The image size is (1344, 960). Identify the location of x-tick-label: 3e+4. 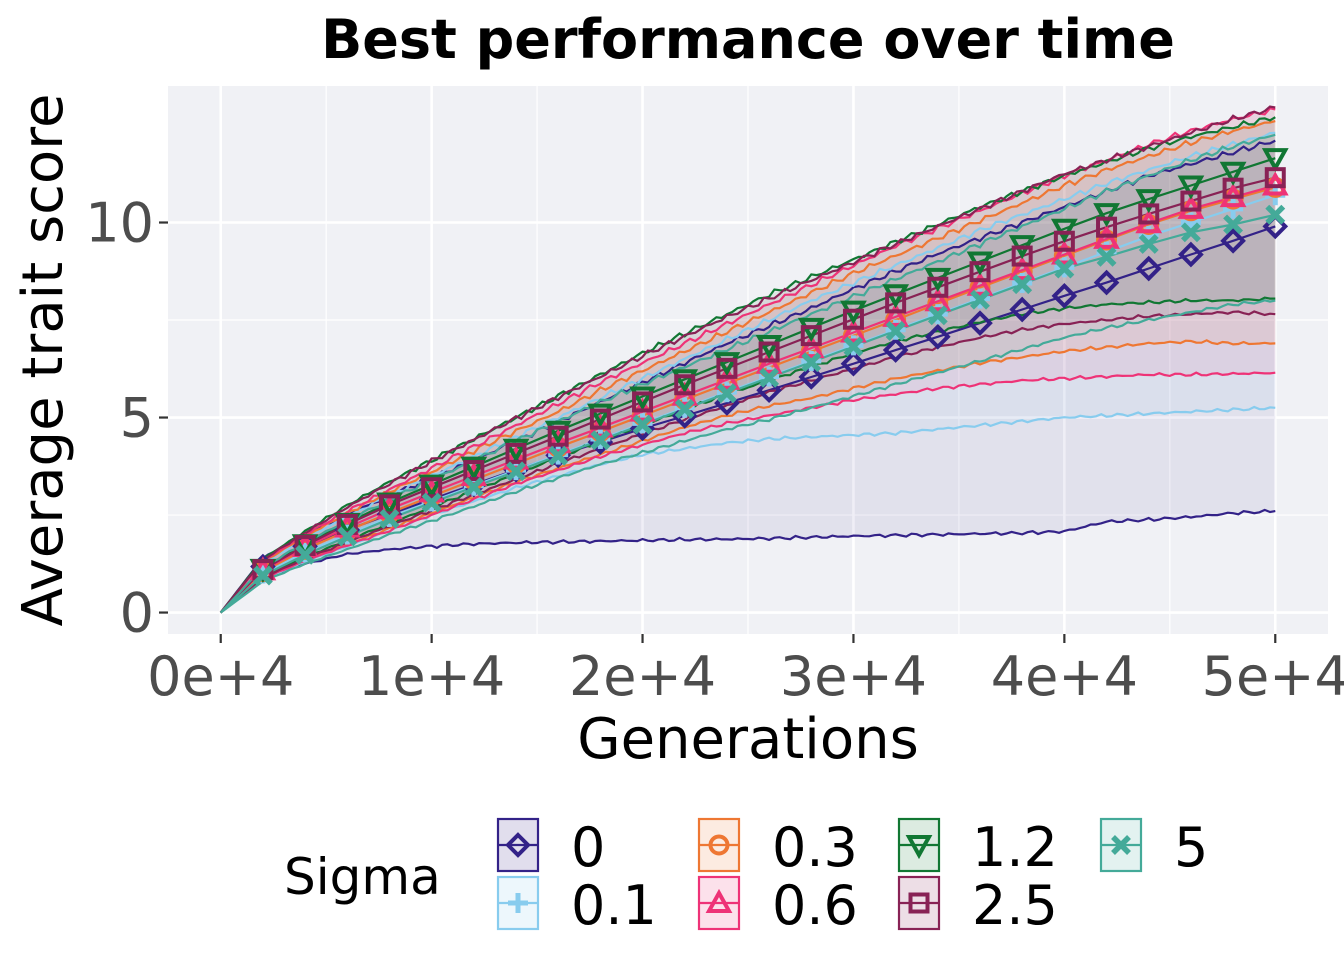
(853, 676).